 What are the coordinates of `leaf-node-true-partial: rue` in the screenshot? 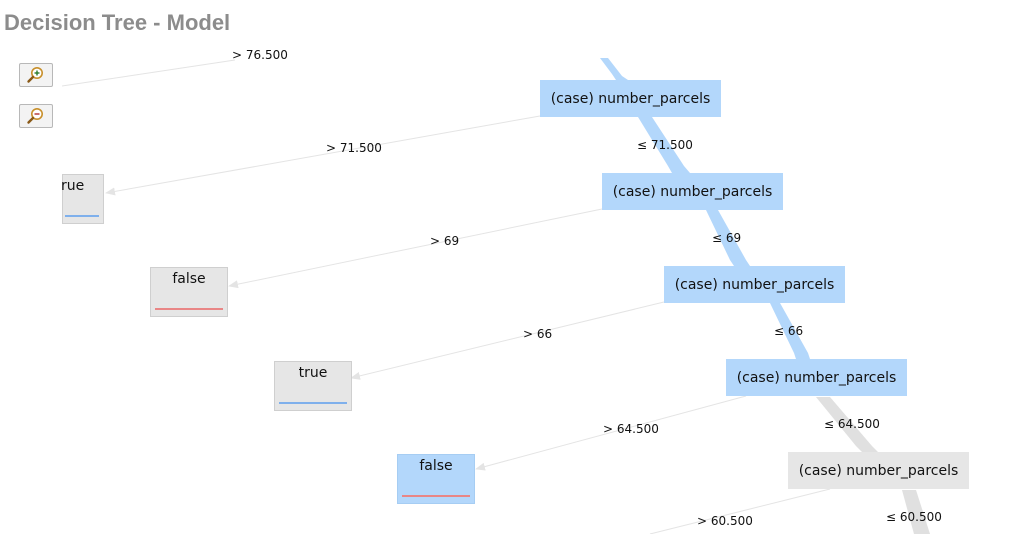 It's located at (82, 199).